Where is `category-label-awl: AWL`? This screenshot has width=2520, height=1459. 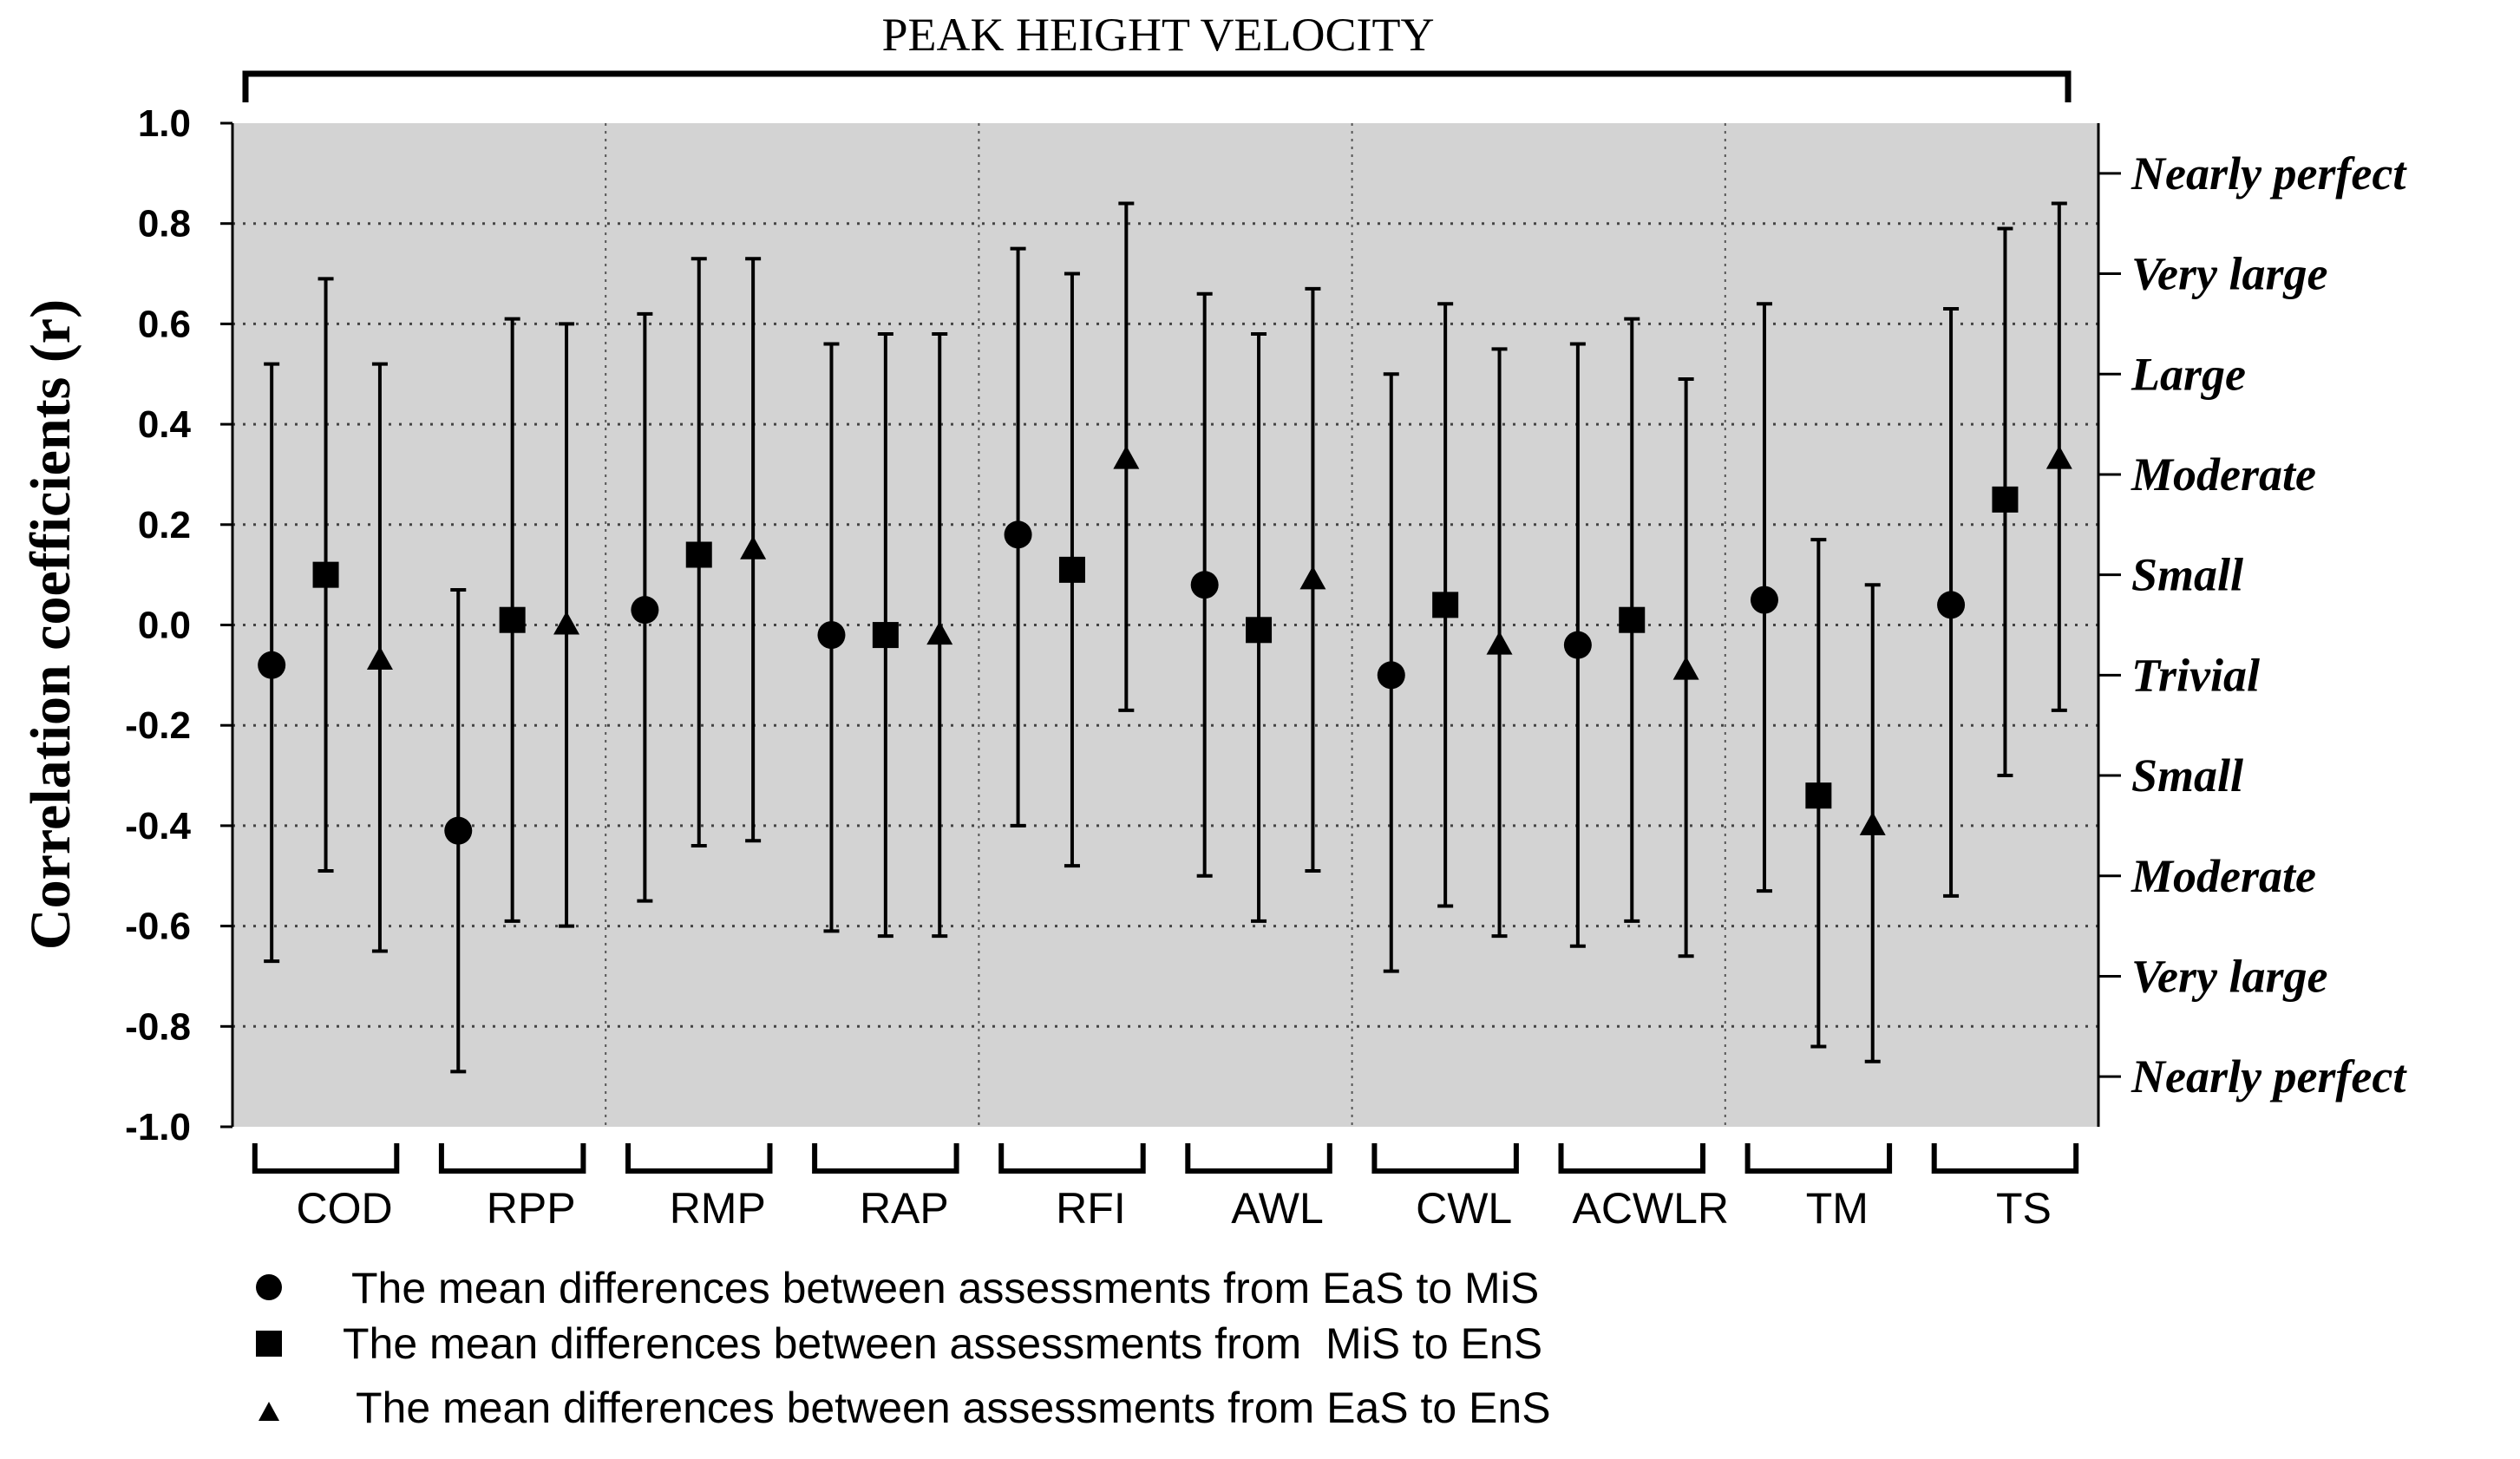 category-label-awl: AWL is located at coordinates (1277, 1208).